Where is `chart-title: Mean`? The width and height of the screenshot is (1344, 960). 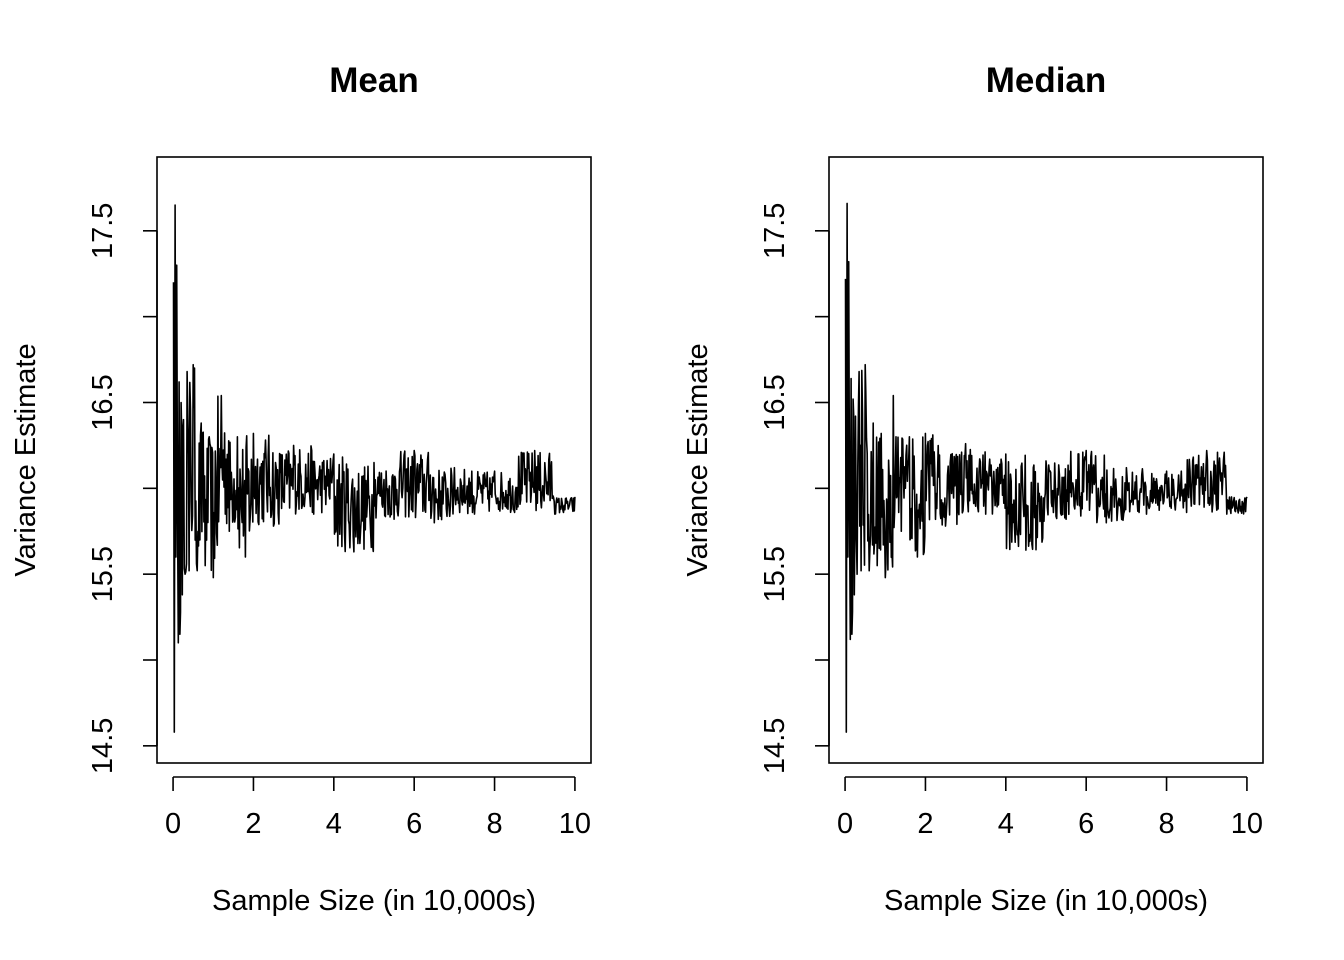 chart-title: Mean is located at coordinates (373, 80).